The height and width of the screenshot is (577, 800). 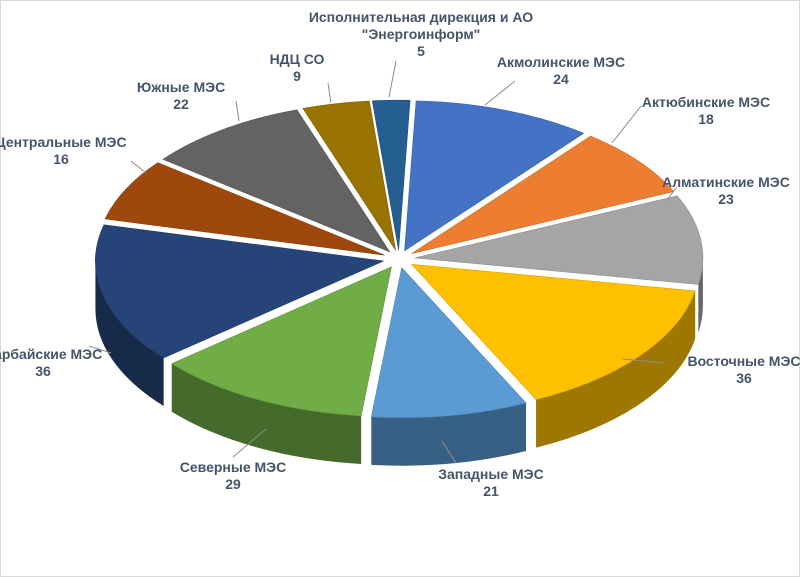 I want to click on data-label-value: 21, so click(x=491, y=491).